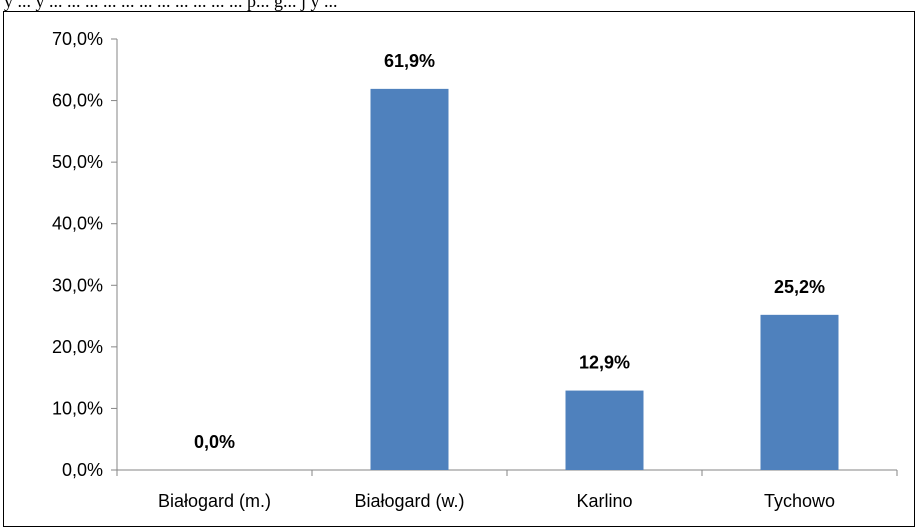  What do you see at coordinates (77, 39) in the screenshot?
I see `y-tick-label: 70,0%` at bounding box center [77, 39].